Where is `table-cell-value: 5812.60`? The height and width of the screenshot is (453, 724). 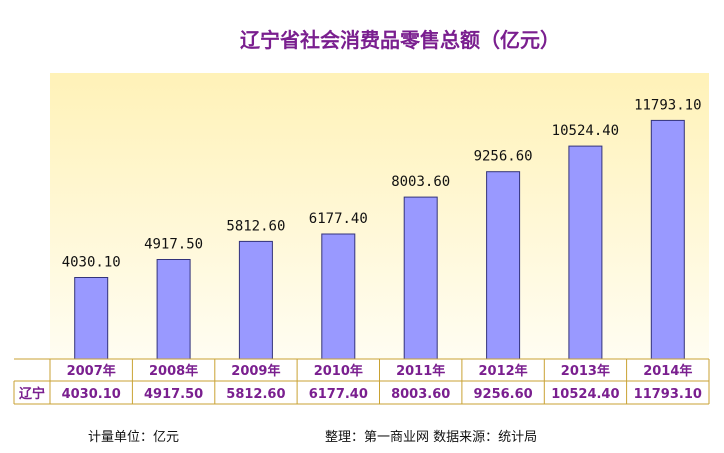 table-cell-value: 5812.60 is located at coordinates (255, 394).